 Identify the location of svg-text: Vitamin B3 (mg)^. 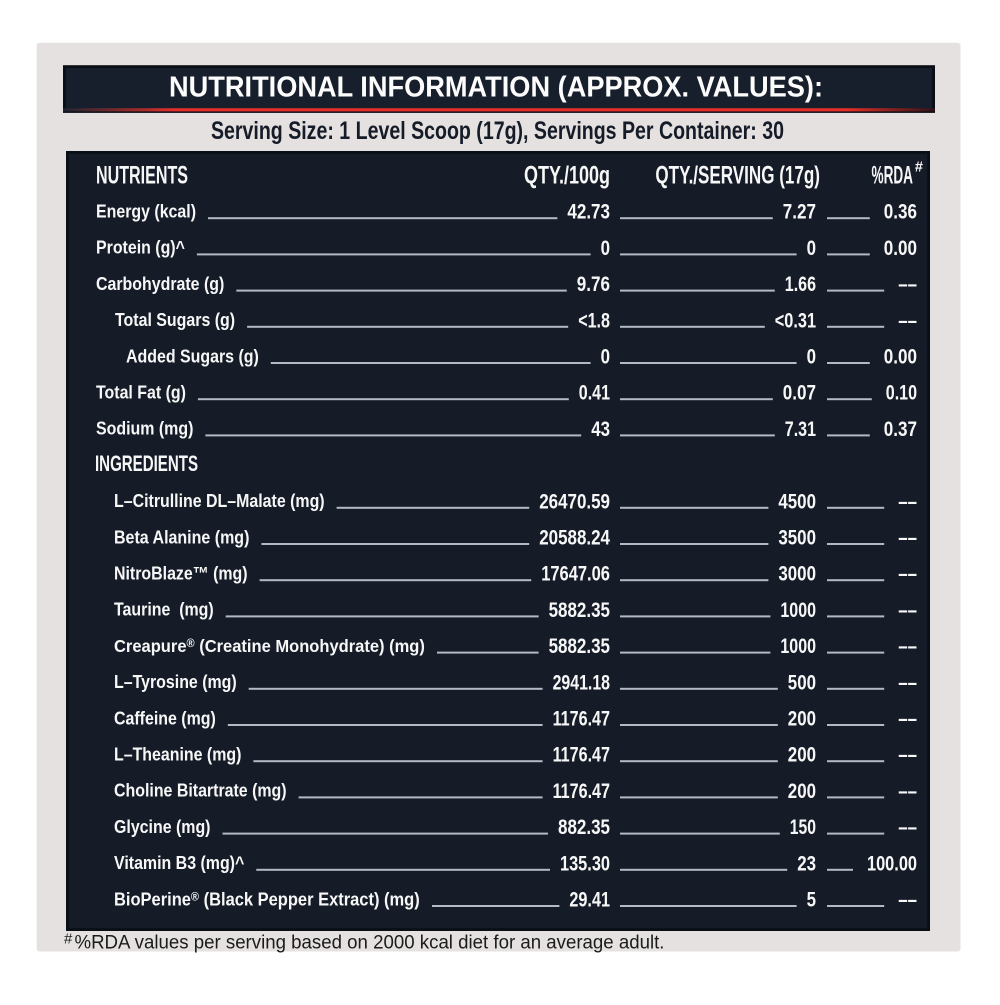
(179, 863).